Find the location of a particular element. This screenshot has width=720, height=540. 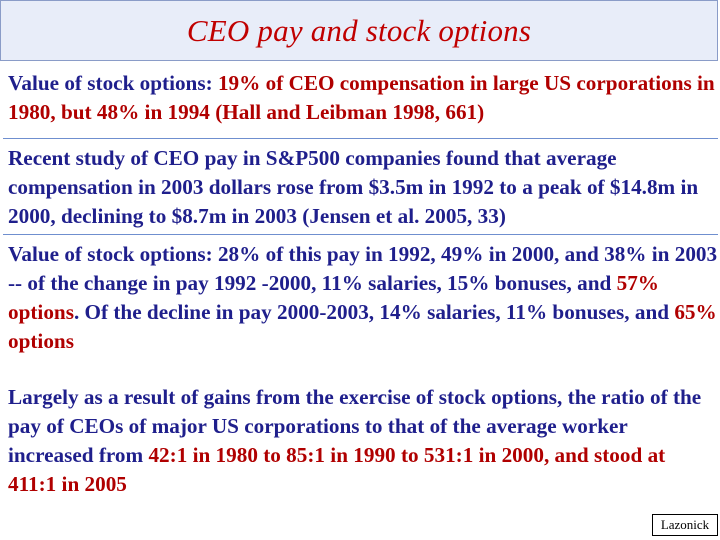

p3-highlight-options-decline: 65% options is located at coordinates (362, 326).